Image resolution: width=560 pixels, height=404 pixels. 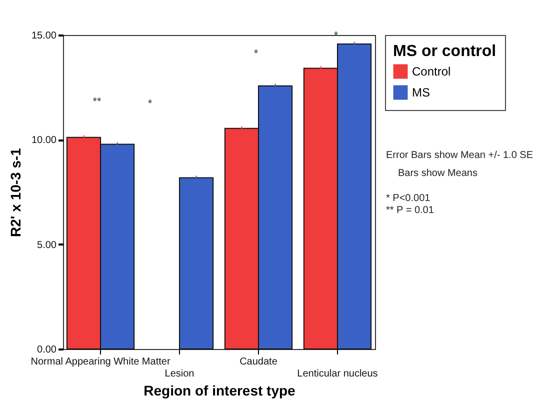 What do you see at coordinates (421, 93) in the screenshot?
I see `legend-label: MS` at bounding box center [421, 93].